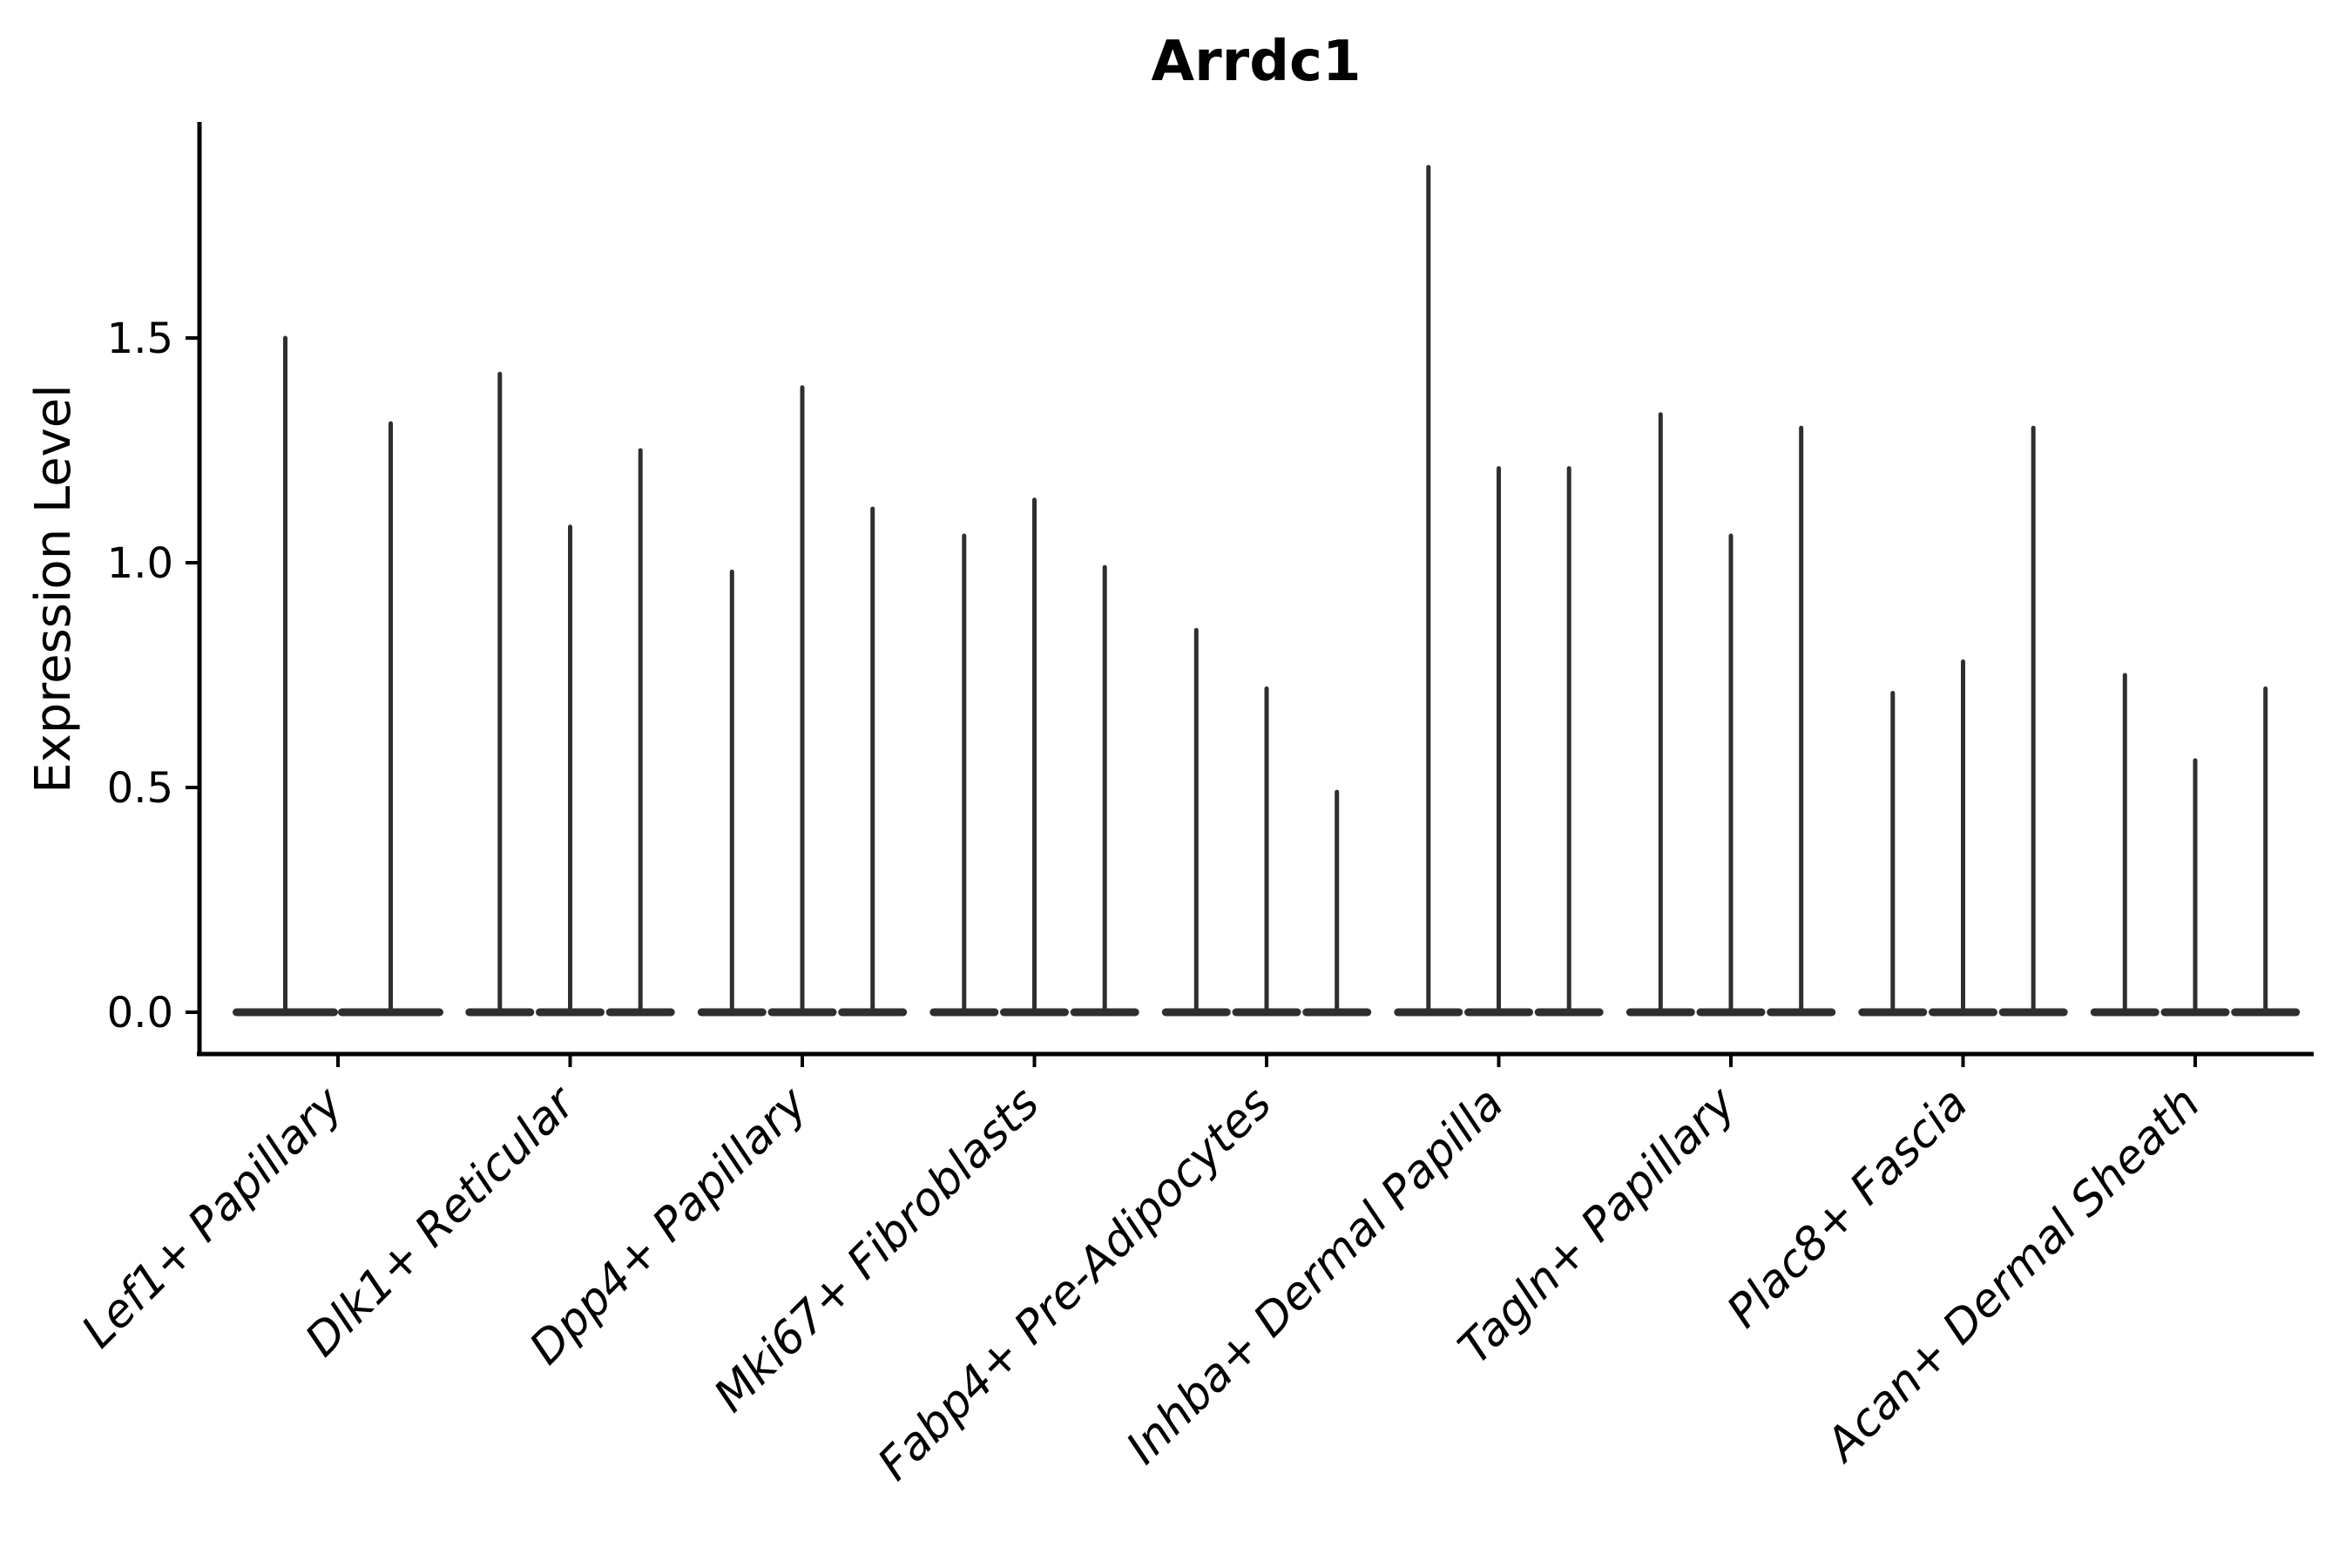  I want to click on y-axis: 0.0 0.5 1.0 1.5, so click(154, 589).